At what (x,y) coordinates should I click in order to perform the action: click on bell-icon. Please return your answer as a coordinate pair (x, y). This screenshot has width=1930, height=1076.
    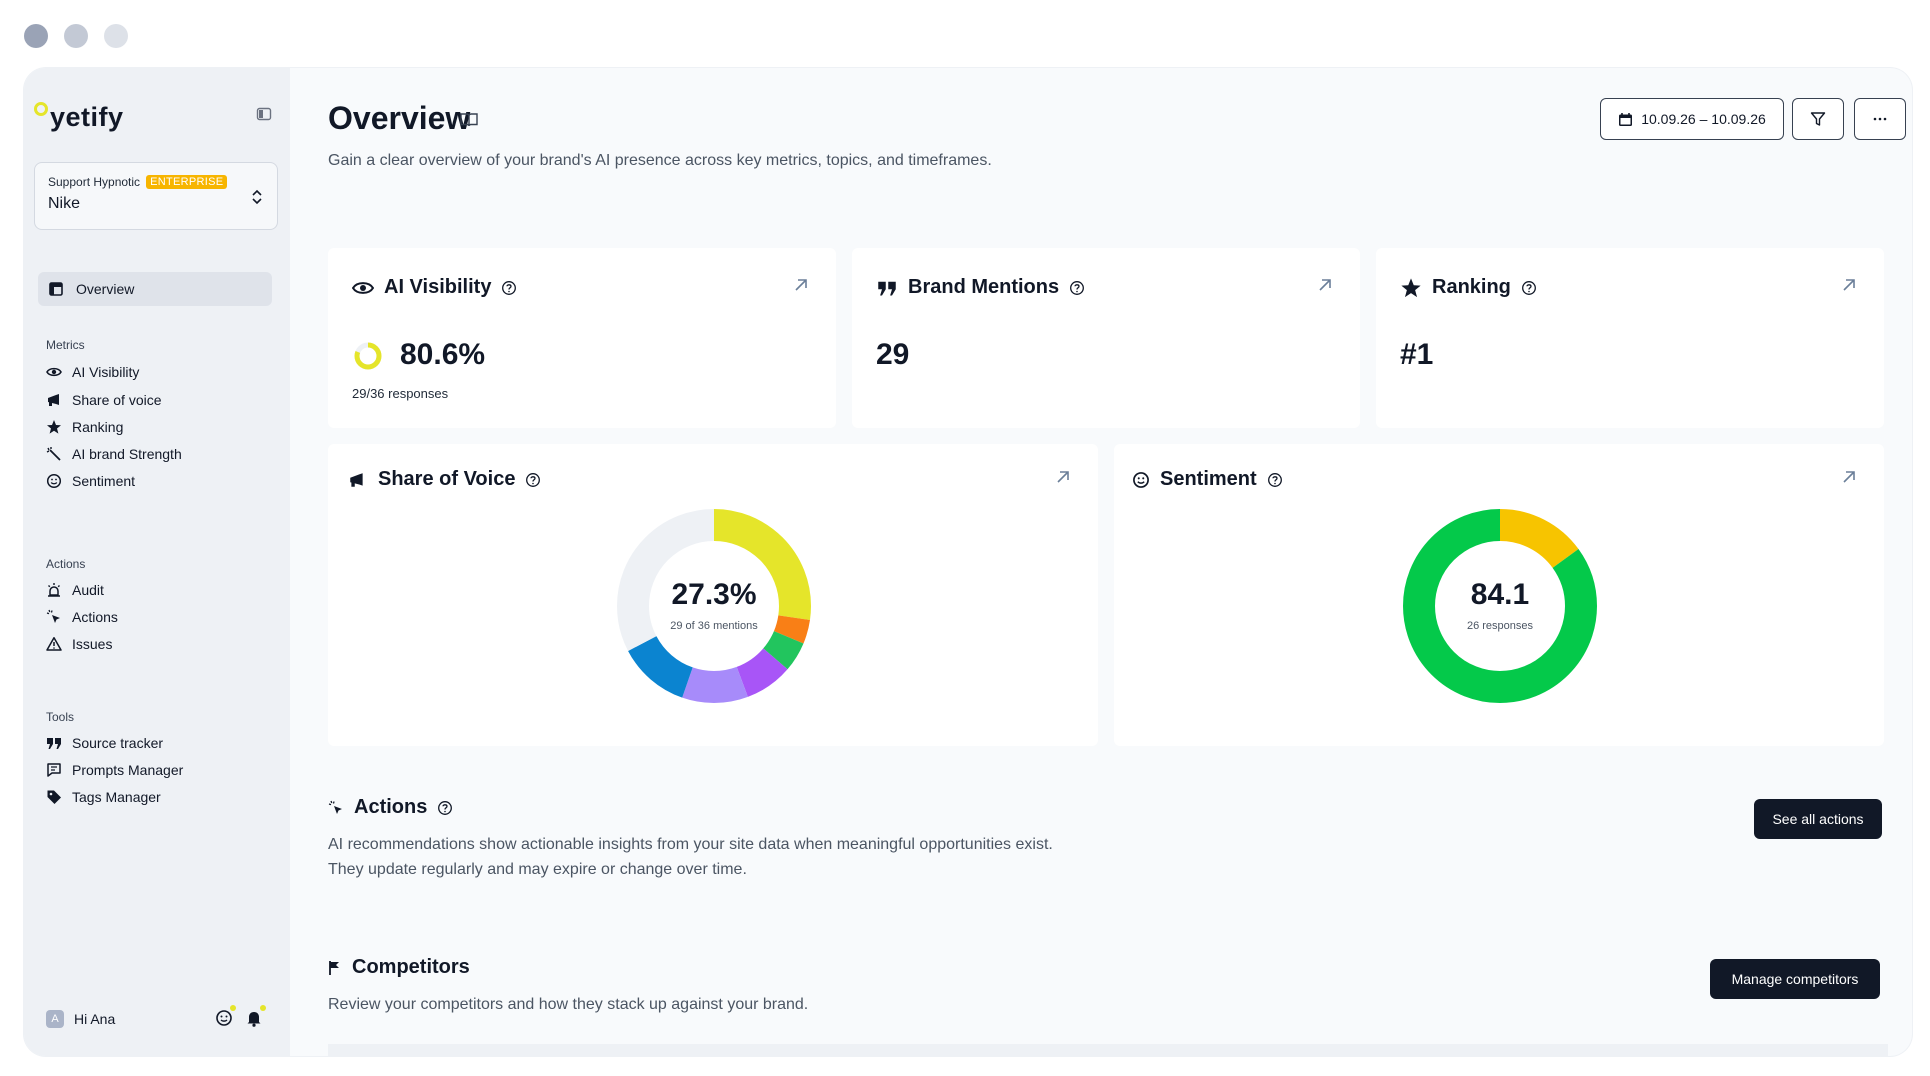
    Looking at the image, I should click on (254, 1019).